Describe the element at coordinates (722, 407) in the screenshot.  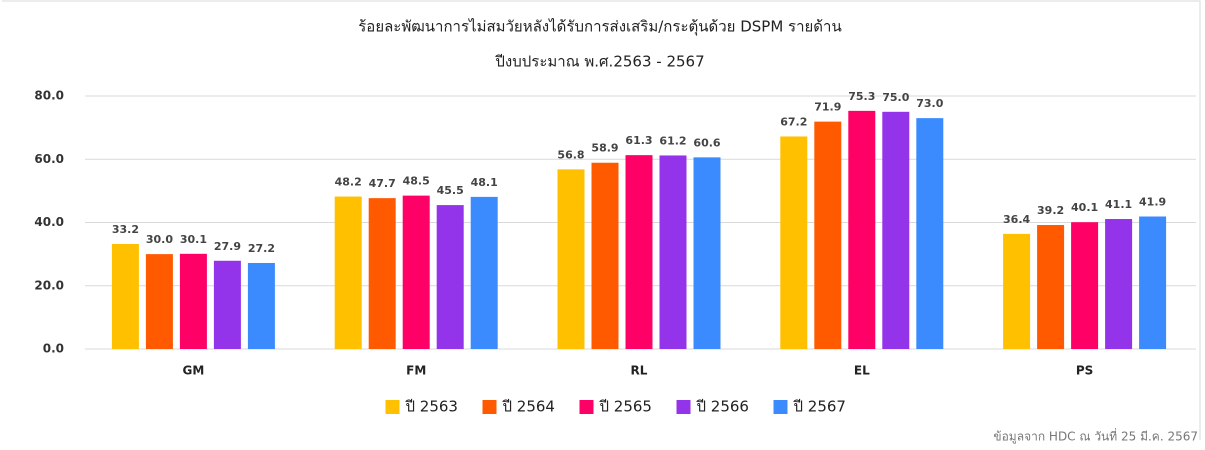
I see `legend-label: ปี 2566` at that location.